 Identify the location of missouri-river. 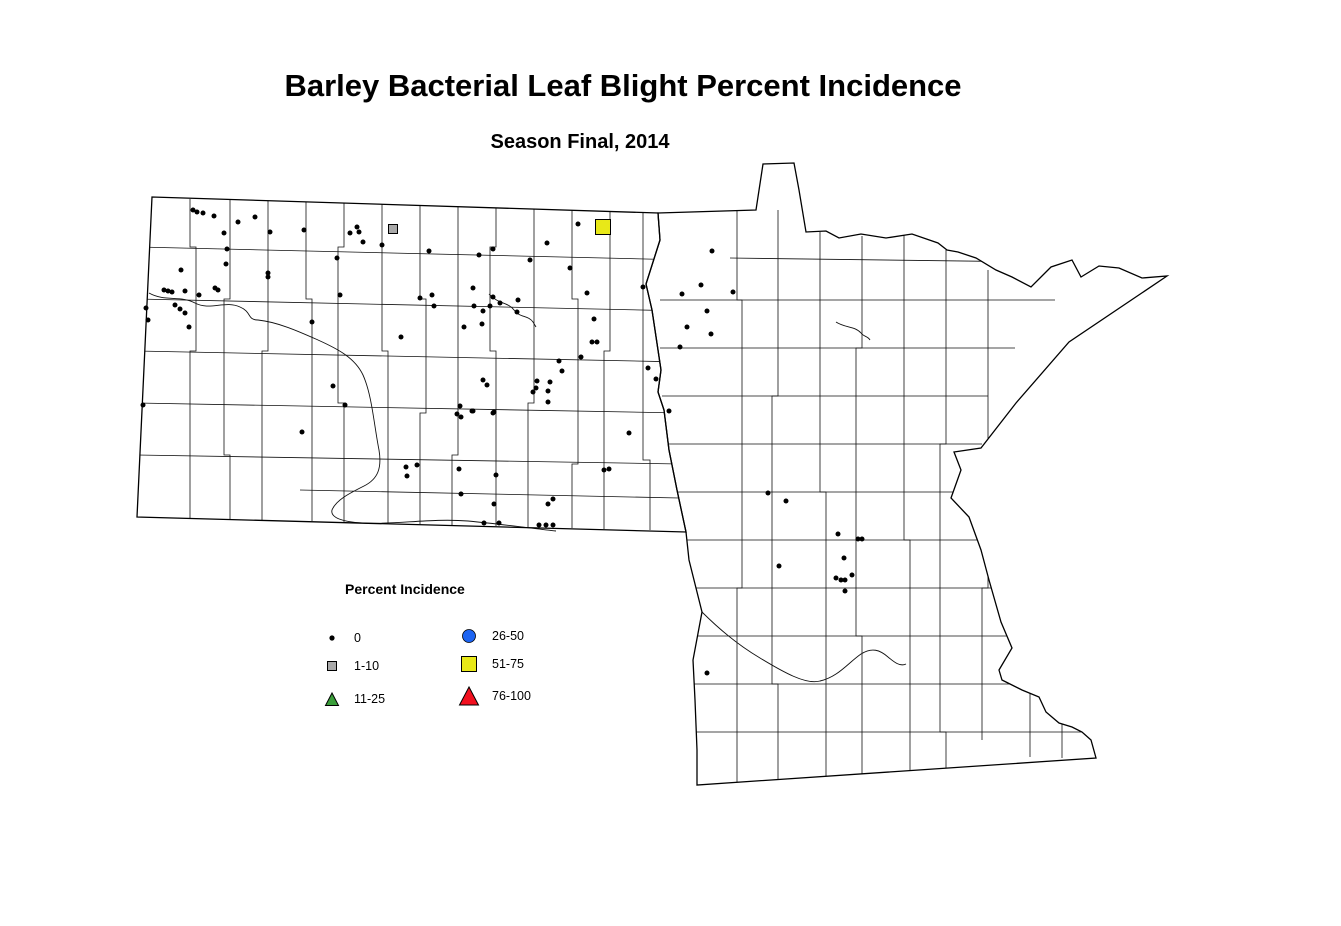
(352, 412).